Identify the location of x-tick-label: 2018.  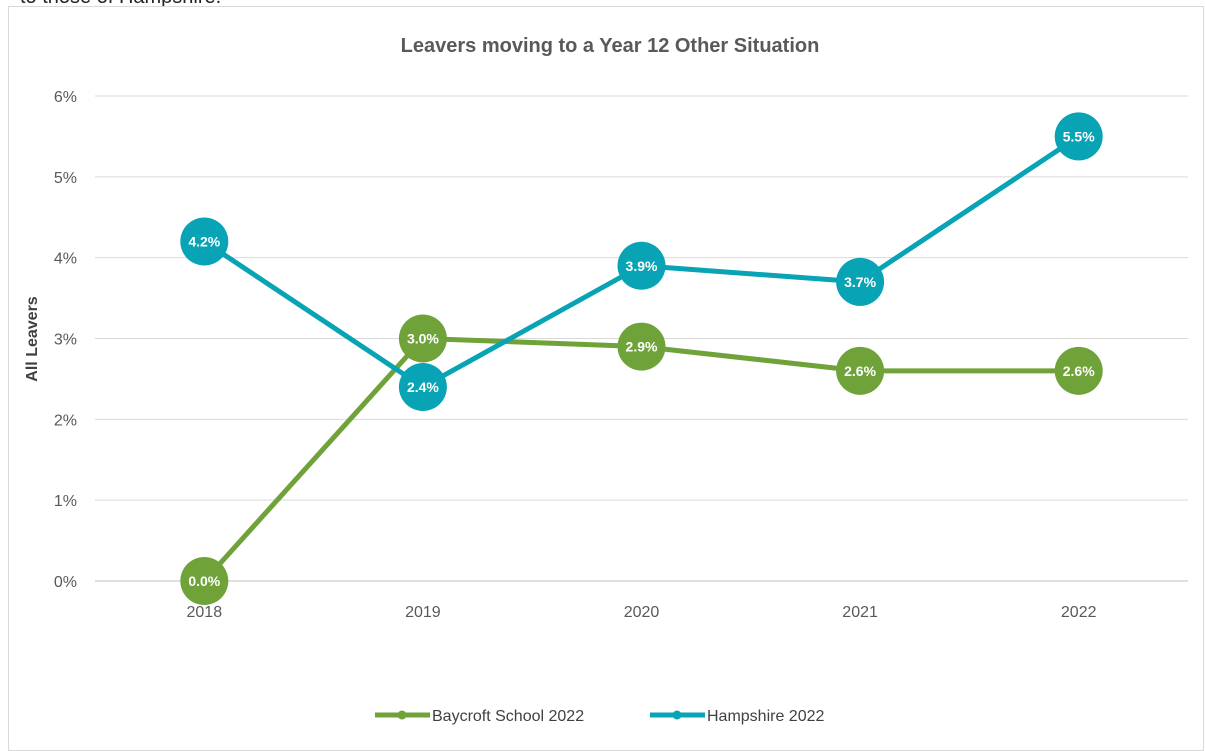
(205, 612).